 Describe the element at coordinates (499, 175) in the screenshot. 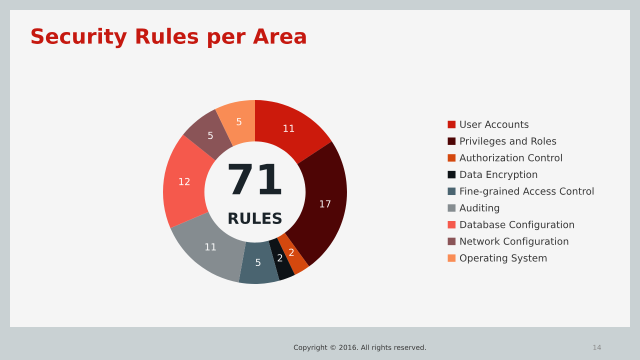

I see `legend-label: Data Encryption` at that location.